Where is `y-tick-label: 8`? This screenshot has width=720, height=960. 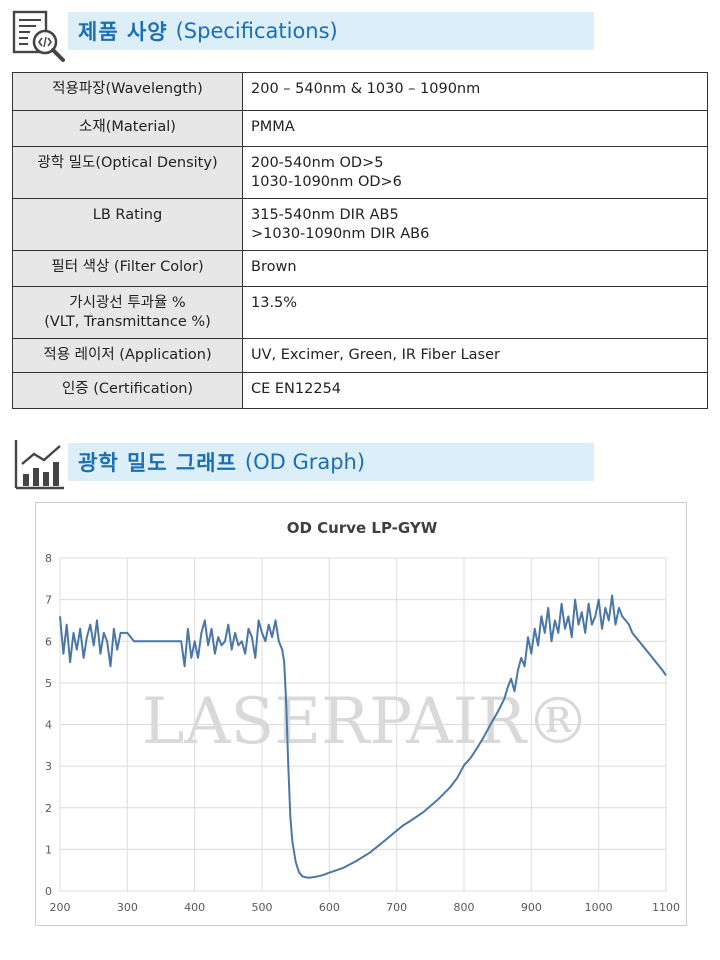 y-tick-label: 8 is located at coordinates (48, 558).